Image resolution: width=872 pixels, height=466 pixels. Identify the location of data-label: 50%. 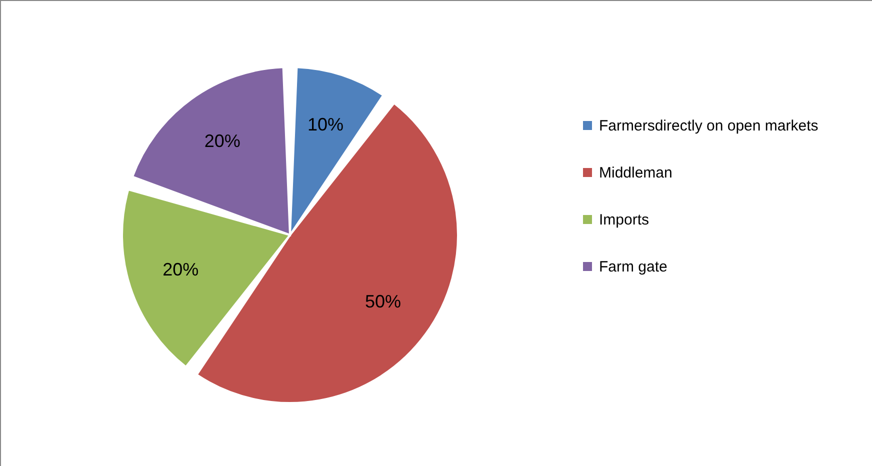
(383, 302).